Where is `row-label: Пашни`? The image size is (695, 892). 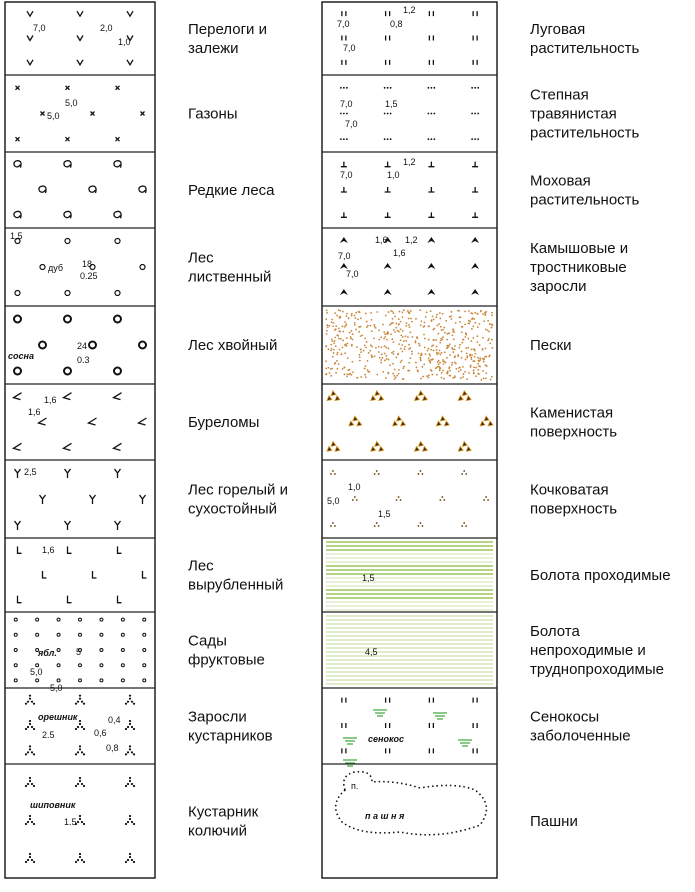
row-label: Пашни is located at coordinates (554, 821).